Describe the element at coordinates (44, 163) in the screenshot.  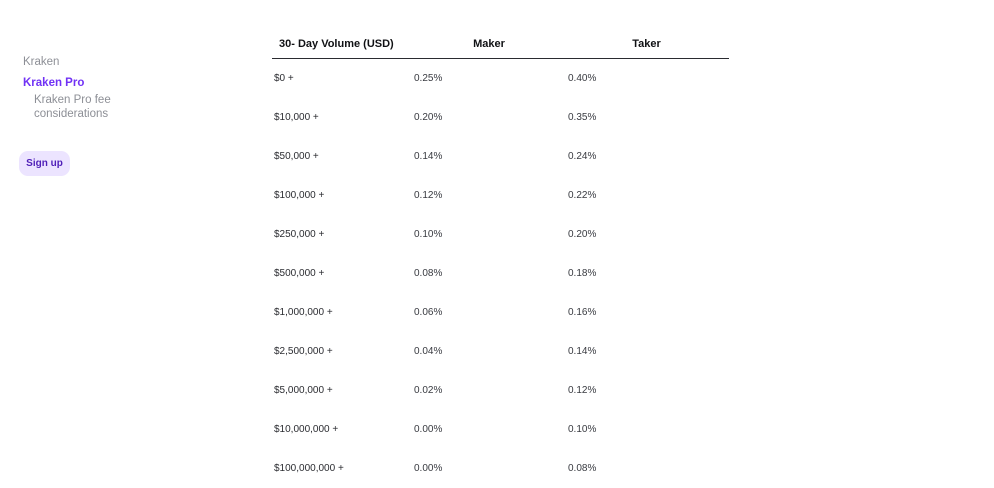
I see `sign-up-button: Sign up` at that location.